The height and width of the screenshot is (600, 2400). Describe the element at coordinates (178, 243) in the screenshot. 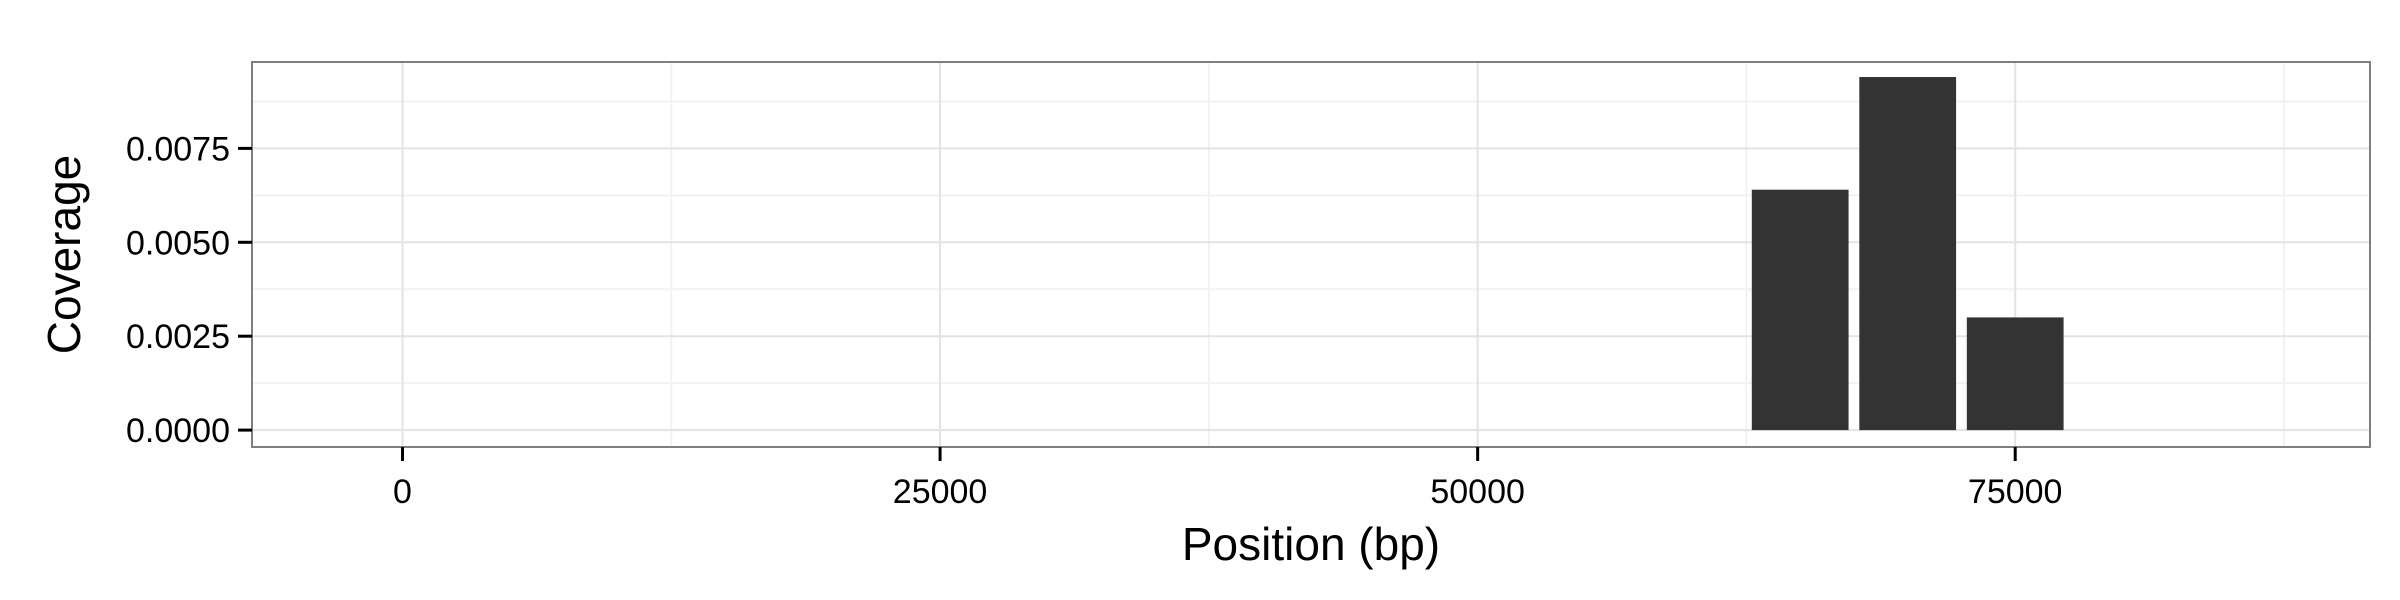

I see `y-tick-label: 0.0050` at that location.